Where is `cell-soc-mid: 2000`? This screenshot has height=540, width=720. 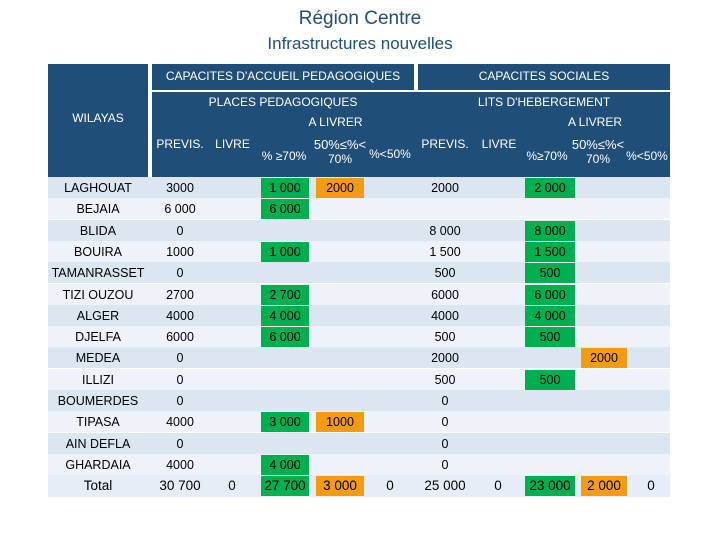
cell-soc-mid: 2000 is located at coordinates (604, 358).